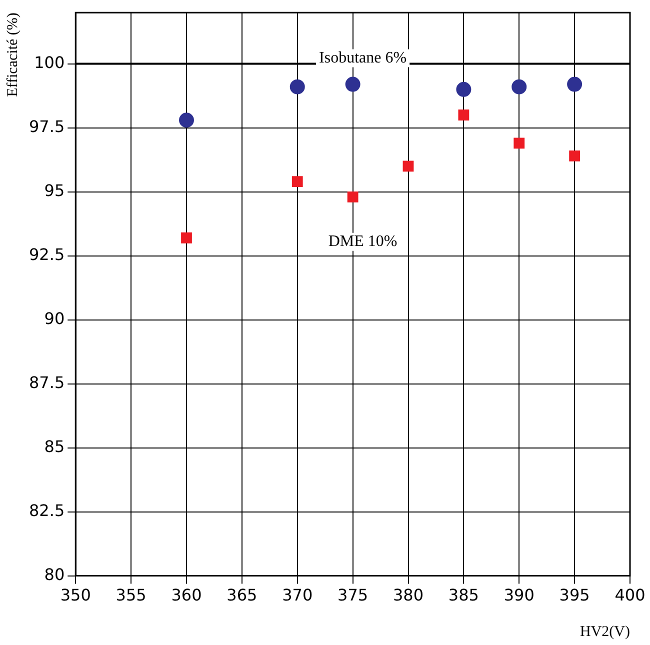 The width and height of the screenshot is (650, 645). Describe the element at coordinates (54, 574) in the screenshot. I see `y-tick-label: 80` at that location.